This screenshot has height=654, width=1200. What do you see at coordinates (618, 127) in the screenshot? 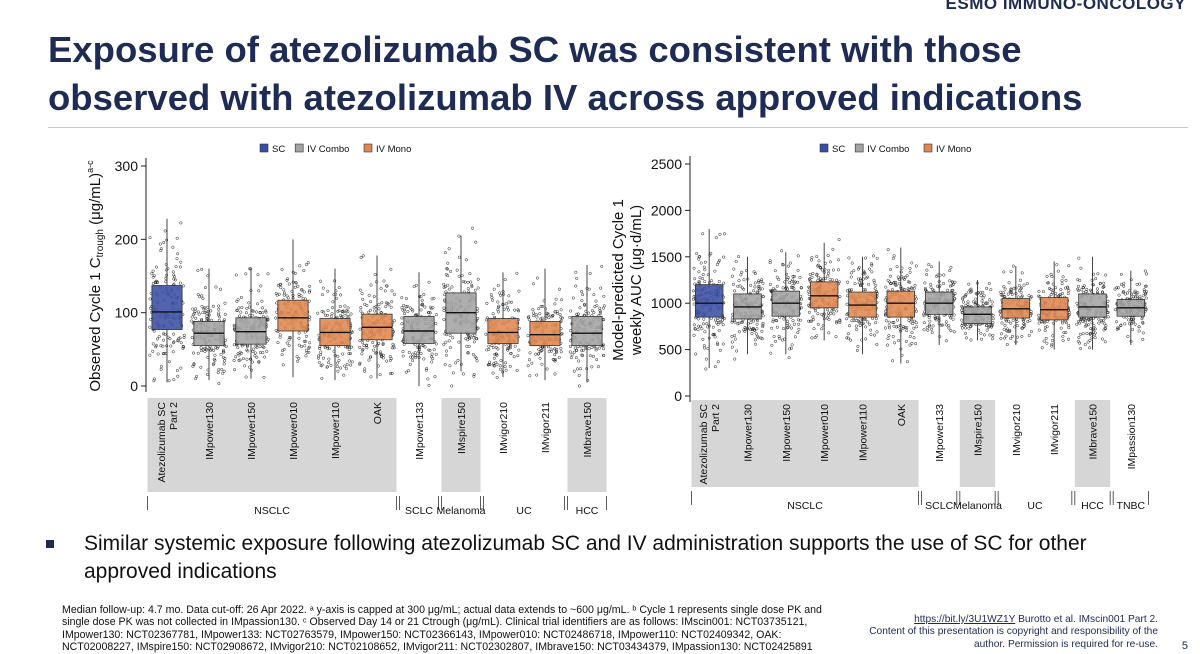
I see `title-divider` at bounding box center [618, 127].